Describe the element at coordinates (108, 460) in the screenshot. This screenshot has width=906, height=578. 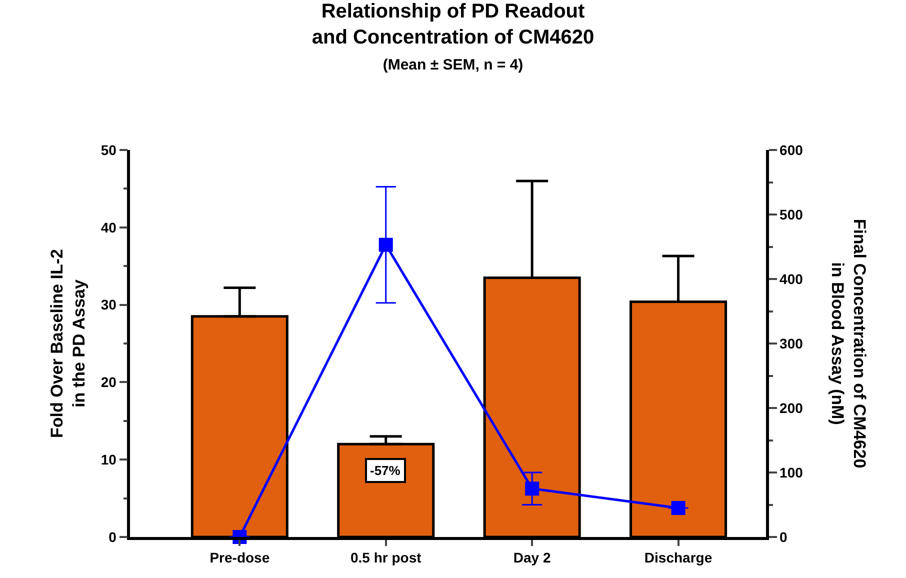
I see `y-tick-label: 10` at that location.